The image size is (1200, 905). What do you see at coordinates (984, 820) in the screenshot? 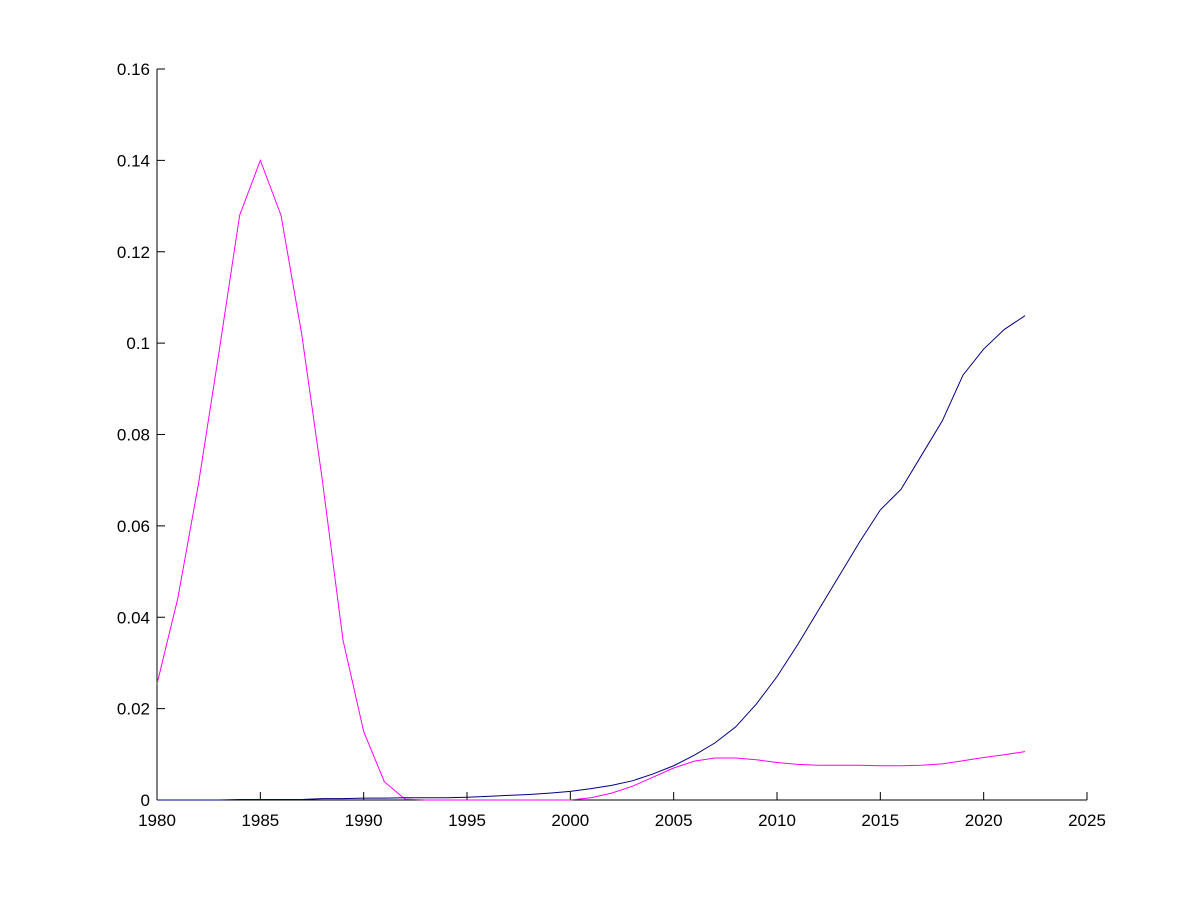
I see `x-tick-label: 2020` at bounding box center [984, 820].